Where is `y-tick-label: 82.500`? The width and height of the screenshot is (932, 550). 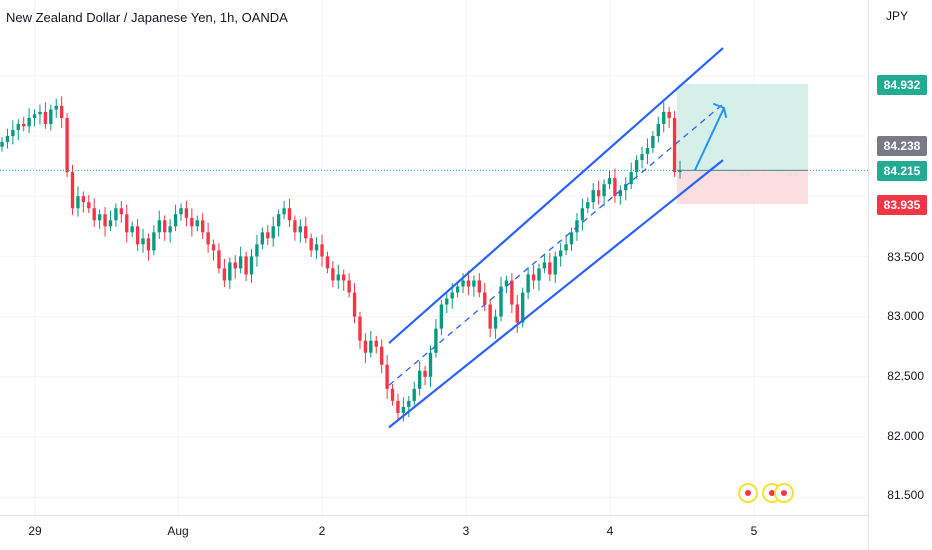
y-tick-label: 82.500 is located at coordinates (905, 376).